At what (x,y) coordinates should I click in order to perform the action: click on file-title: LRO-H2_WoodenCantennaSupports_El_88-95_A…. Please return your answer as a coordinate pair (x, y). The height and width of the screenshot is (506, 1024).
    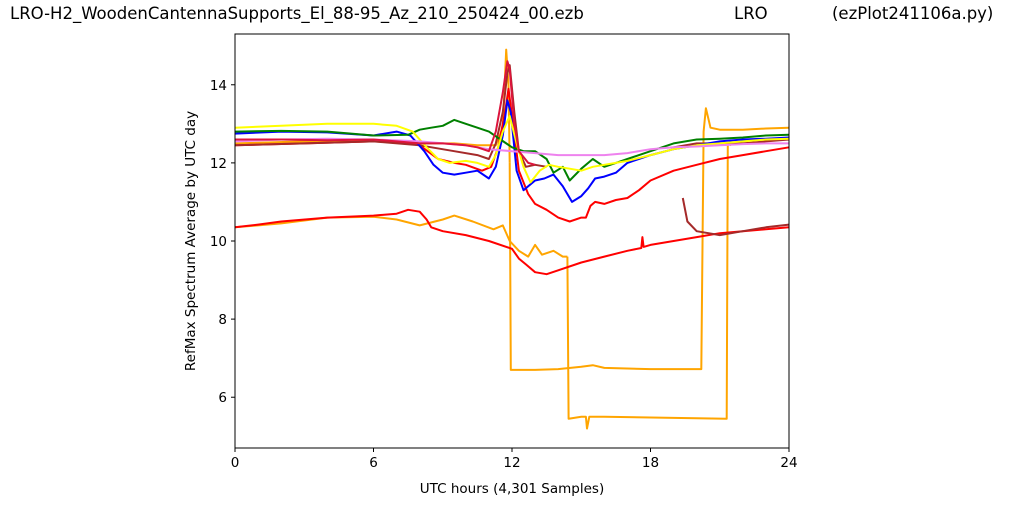
    Looking at the image, I should click on (297, 13).